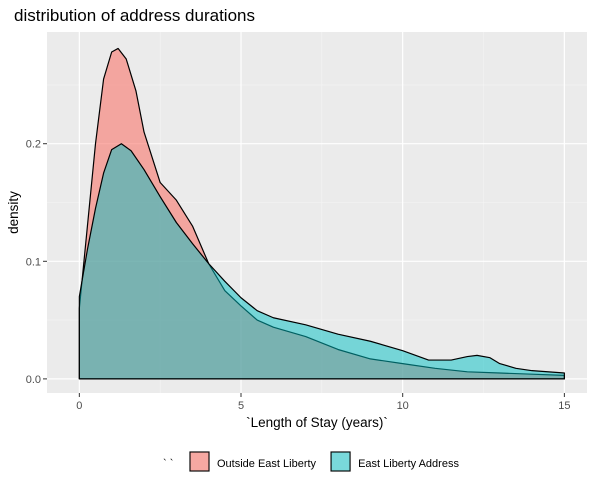 The width and height of the screenshot is (594, 489). I want to click on x-tick-label: 5, so click(241, 406).